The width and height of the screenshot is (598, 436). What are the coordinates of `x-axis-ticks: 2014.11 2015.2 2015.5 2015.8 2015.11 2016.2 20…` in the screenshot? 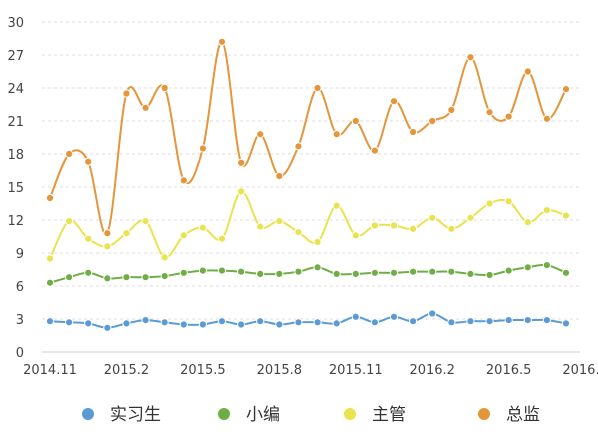 It's located at (310, 370).